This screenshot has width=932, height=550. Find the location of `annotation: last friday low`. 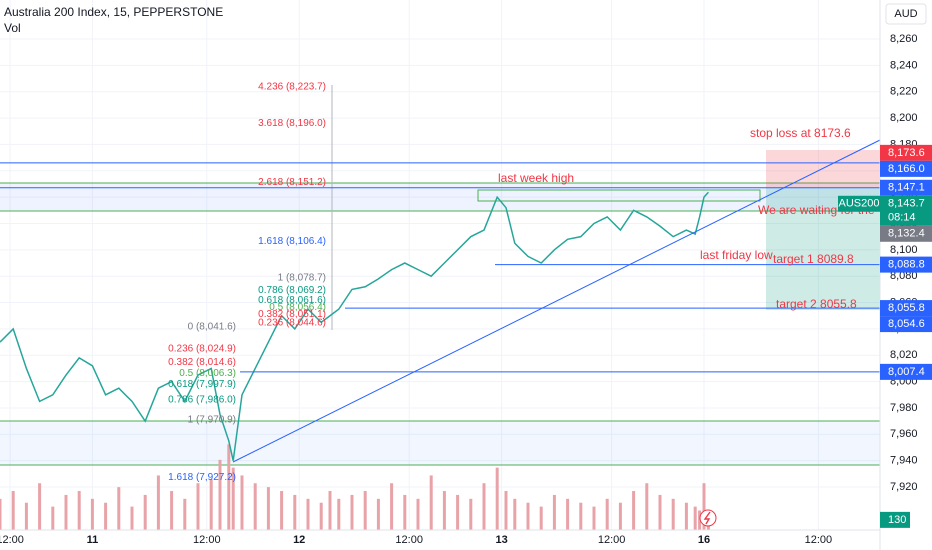

annotation: last friday low is located at coordinates (736, 255).